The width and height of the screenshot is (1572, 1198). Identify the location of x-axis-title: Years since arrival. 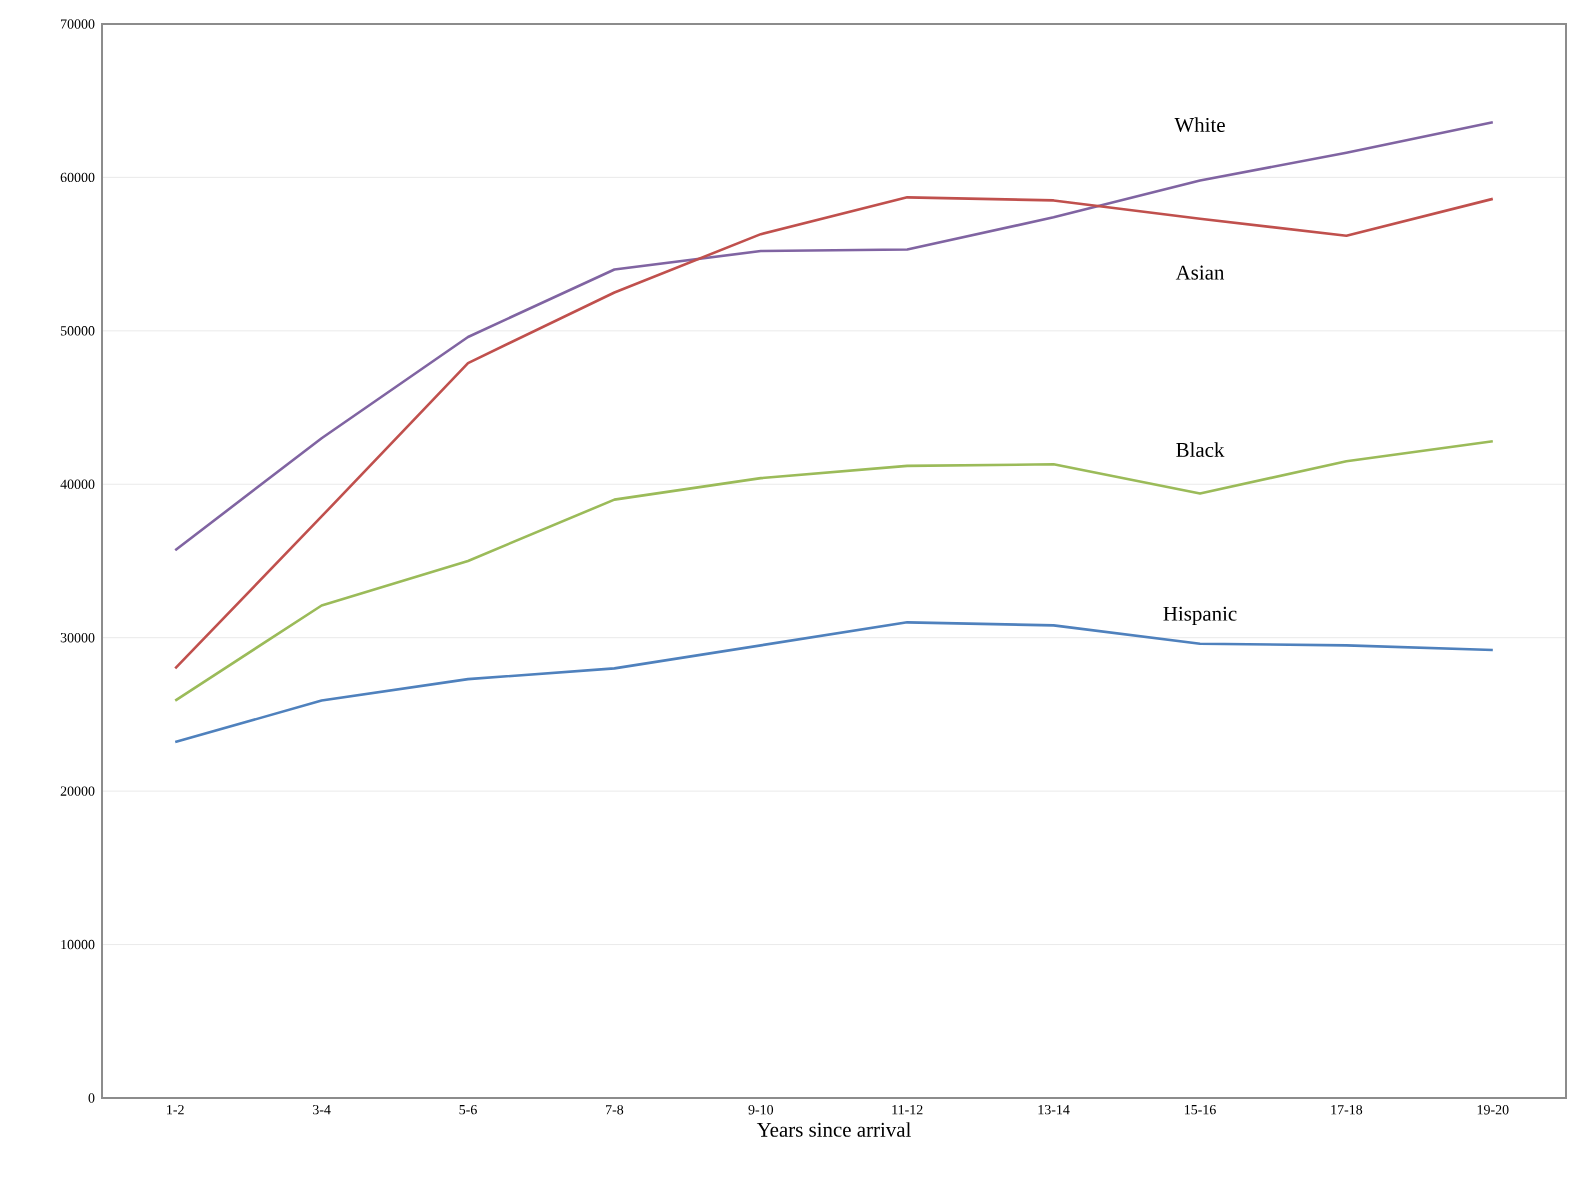
(833, 1129).